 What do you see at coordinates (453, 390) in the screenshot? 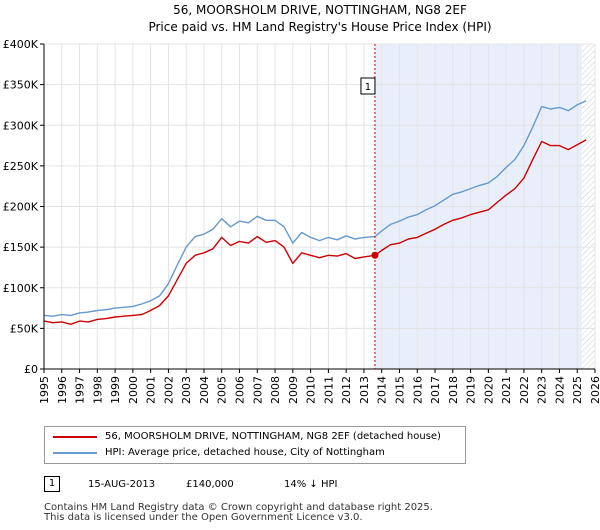
I see `x-tick-label: 2018` at bounding box center [453, 390].